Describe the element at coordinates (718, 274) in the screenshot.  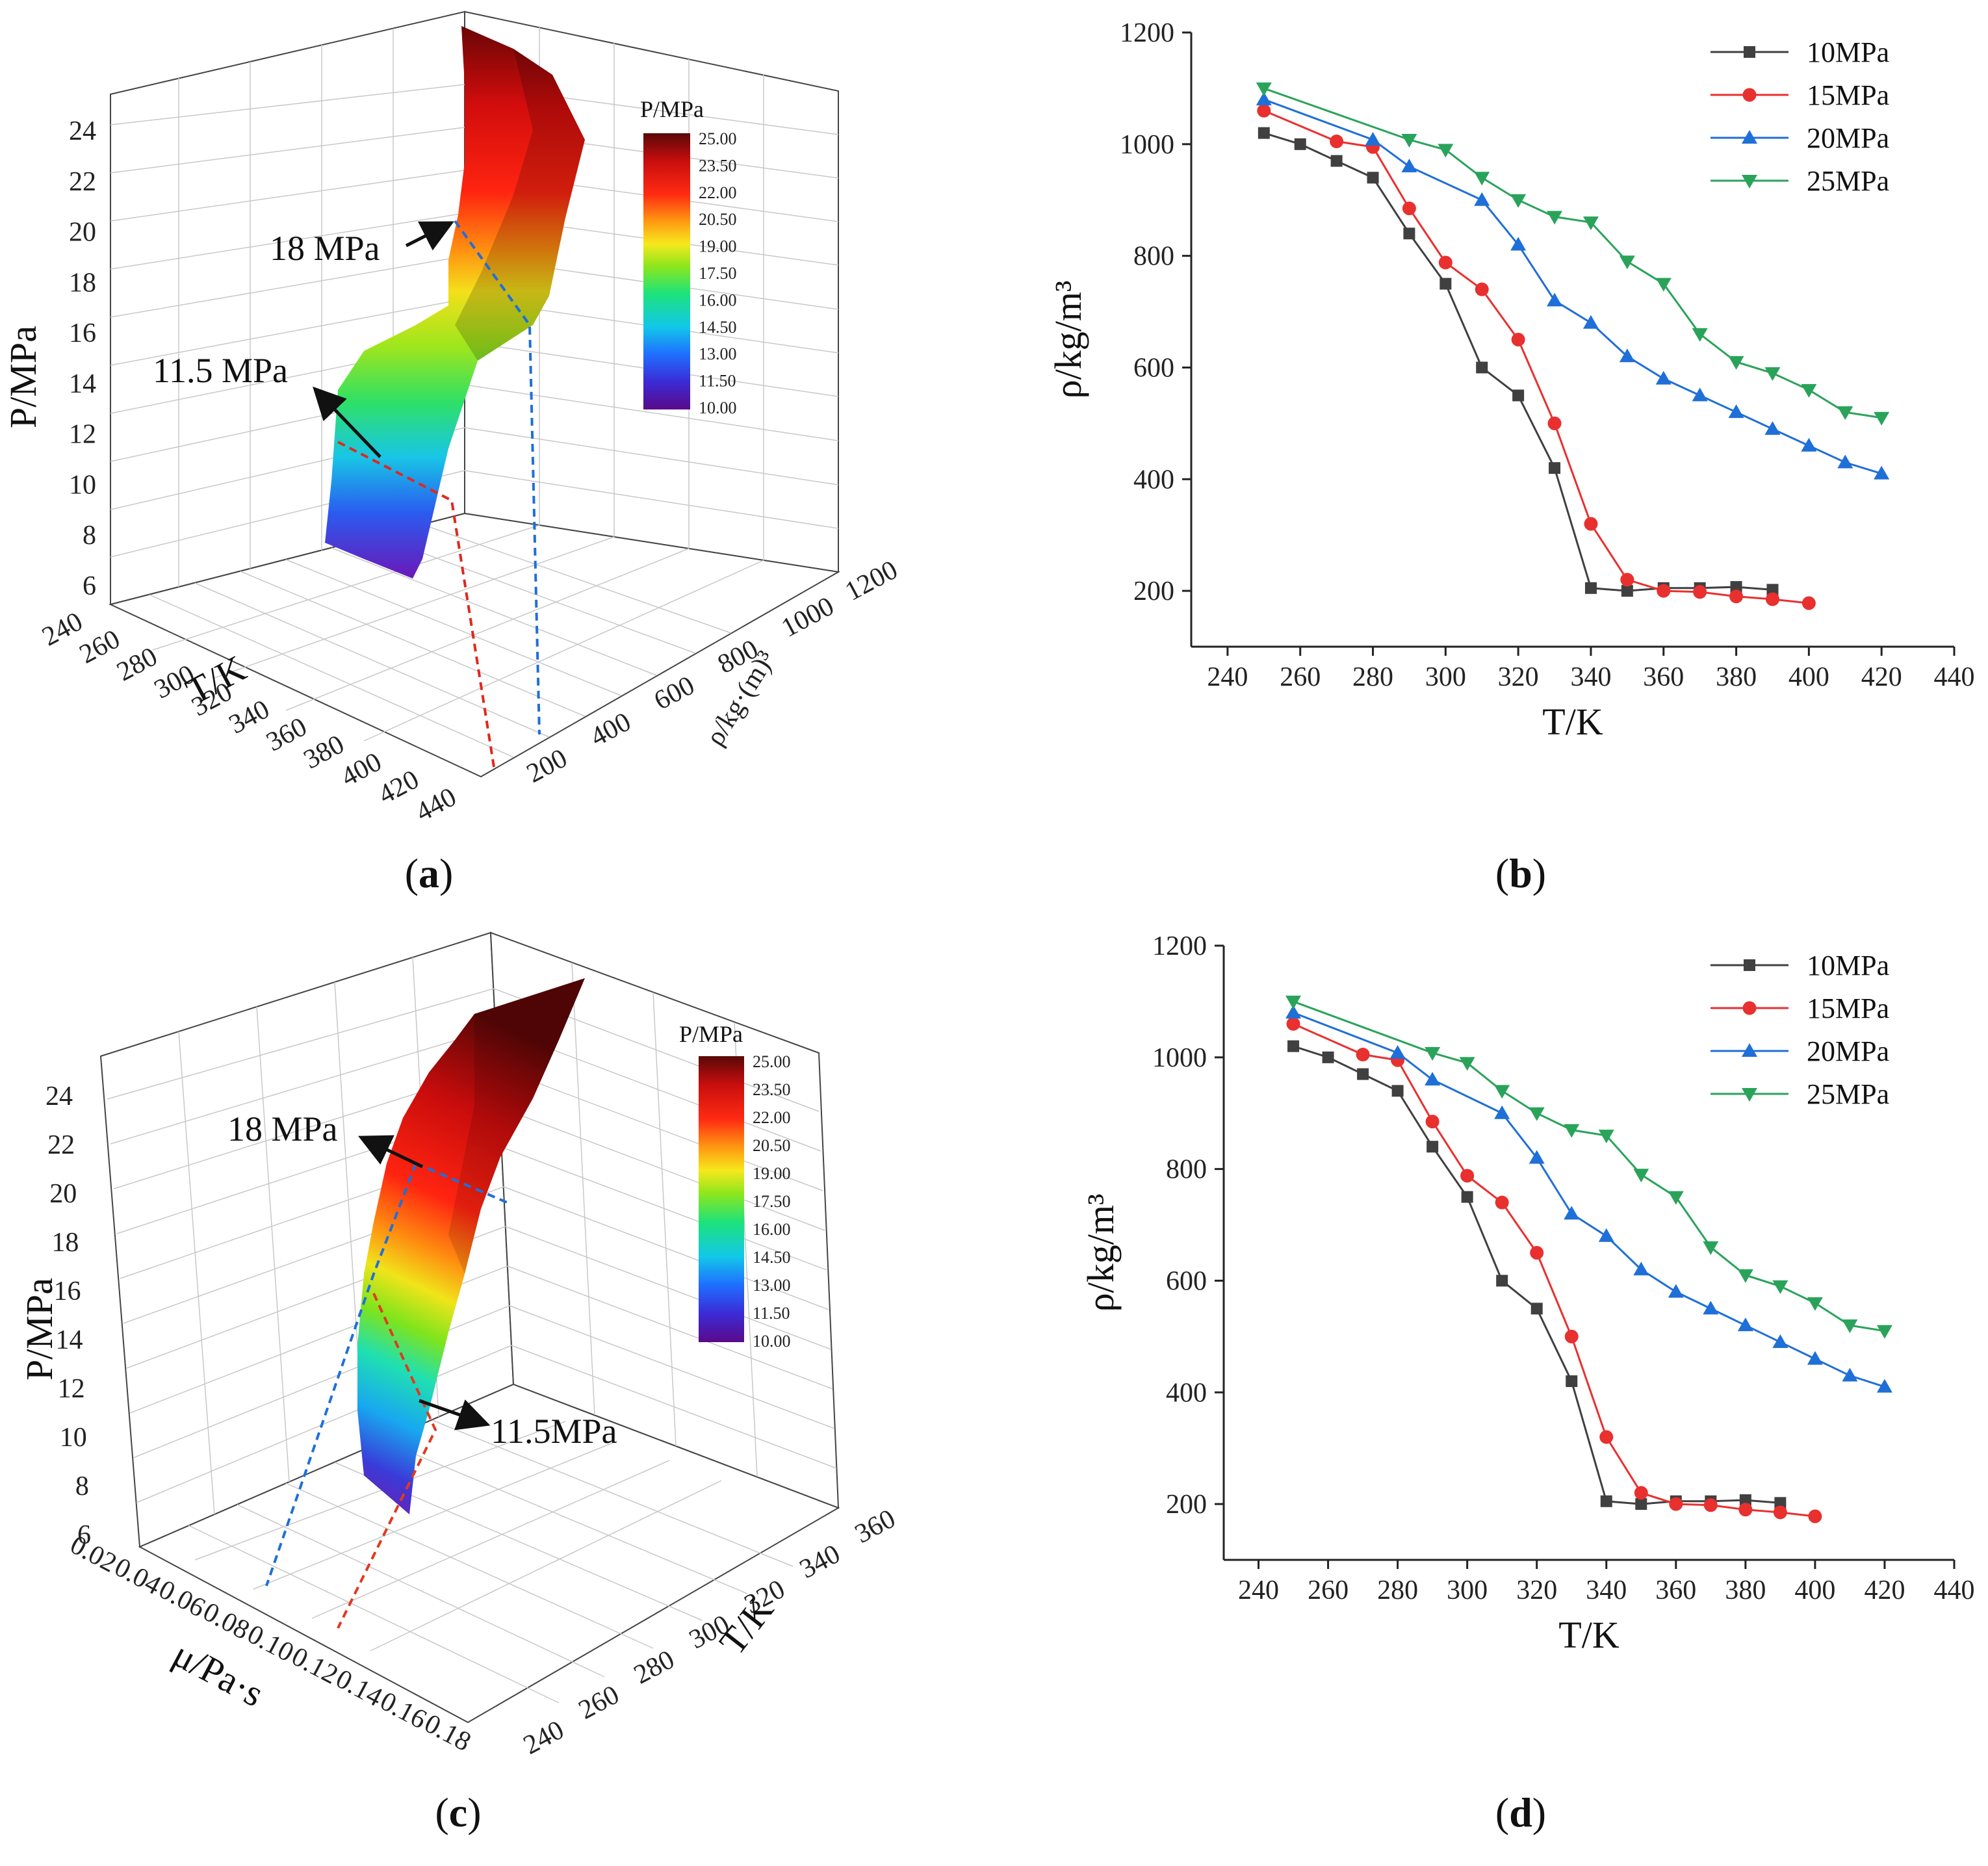
I see `tick-label: 17.50` at that location.